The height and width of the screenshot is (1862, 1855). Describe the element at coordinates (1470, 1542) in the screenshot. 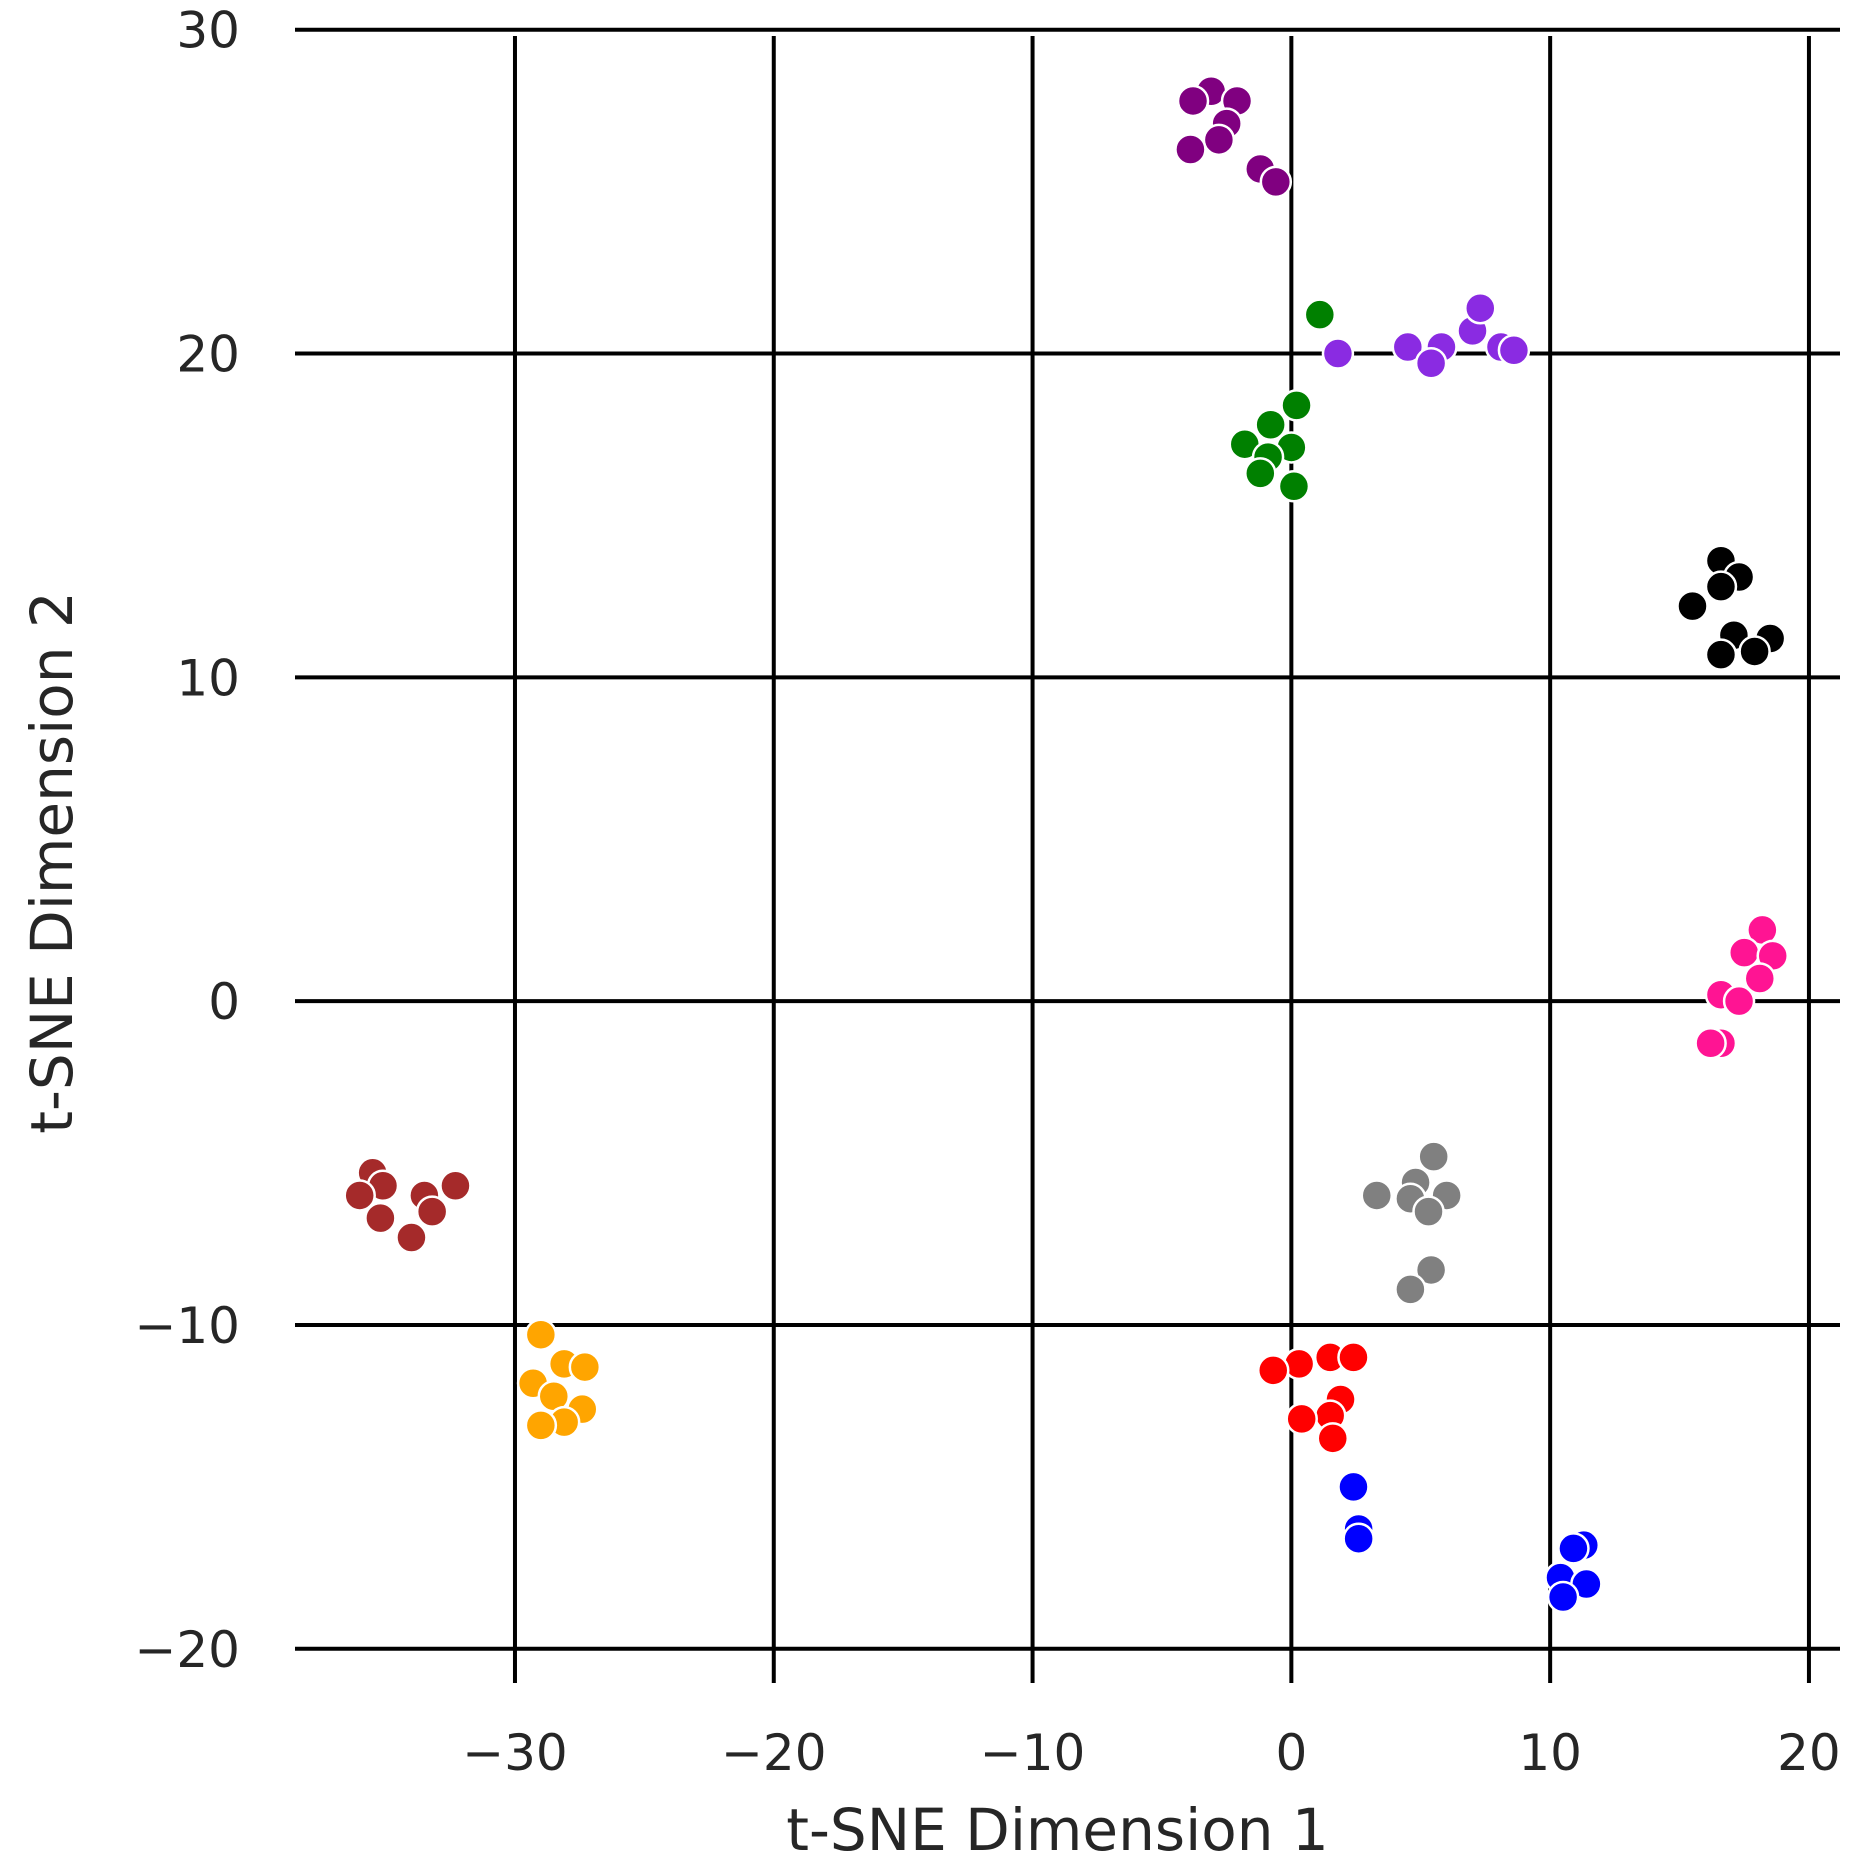

I see `series-blue` at that location.